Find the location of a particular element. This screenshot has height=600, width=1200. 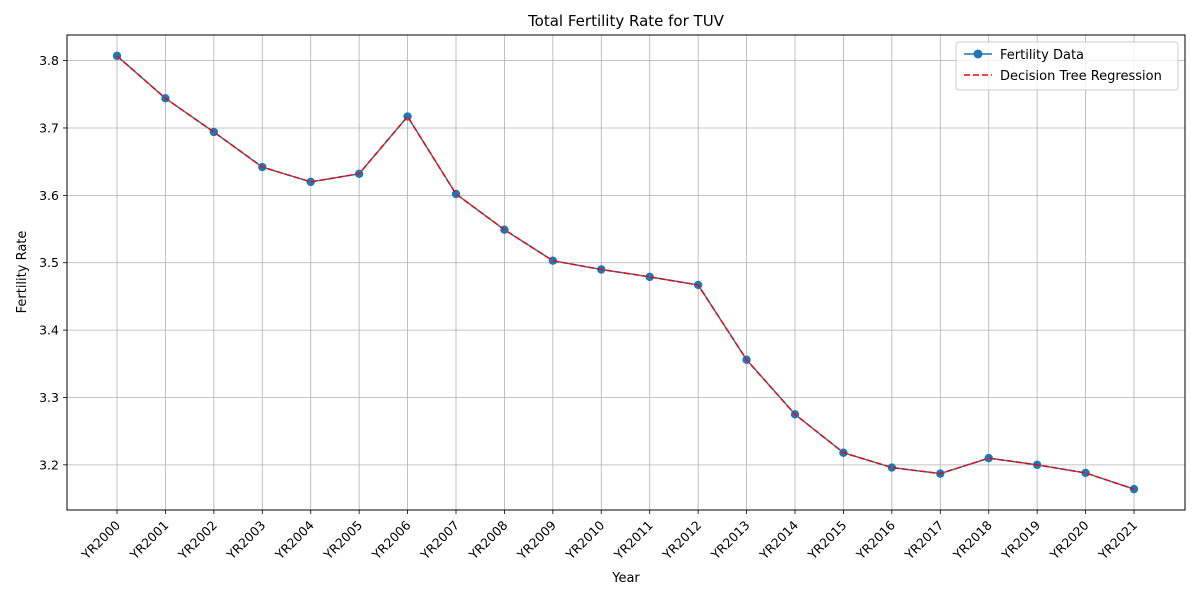

x-tick-label: YR2009 is located at coordinates (536, 539).